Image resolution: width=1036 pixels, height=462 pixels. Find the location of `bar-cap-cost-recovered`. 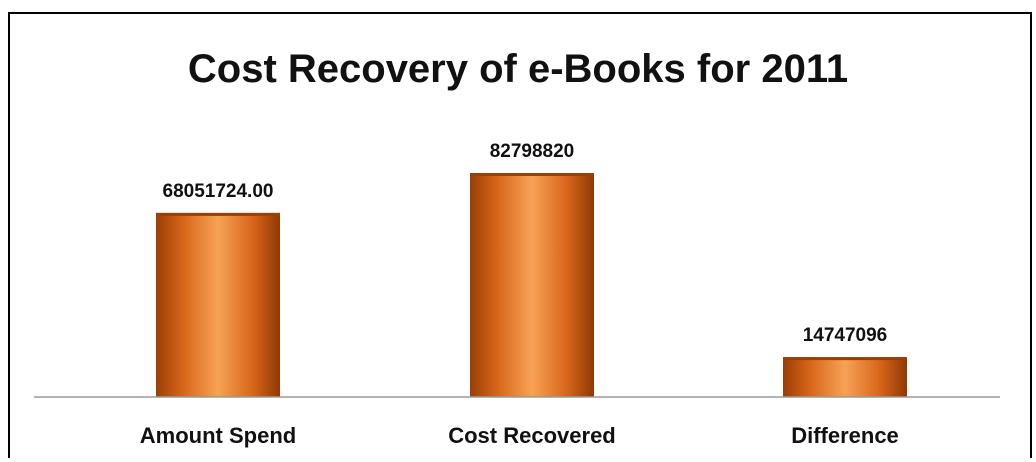

bar-cap-cost-recovered is located at coordinates (532, 174).